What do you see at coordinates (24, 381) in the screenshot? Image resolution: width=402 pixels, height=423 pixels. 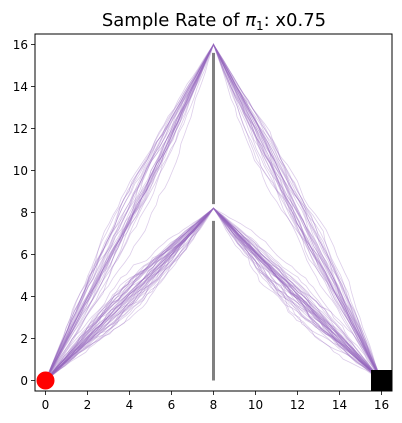 I see `y-tick-label: 0` at bounding box center [24, 381].